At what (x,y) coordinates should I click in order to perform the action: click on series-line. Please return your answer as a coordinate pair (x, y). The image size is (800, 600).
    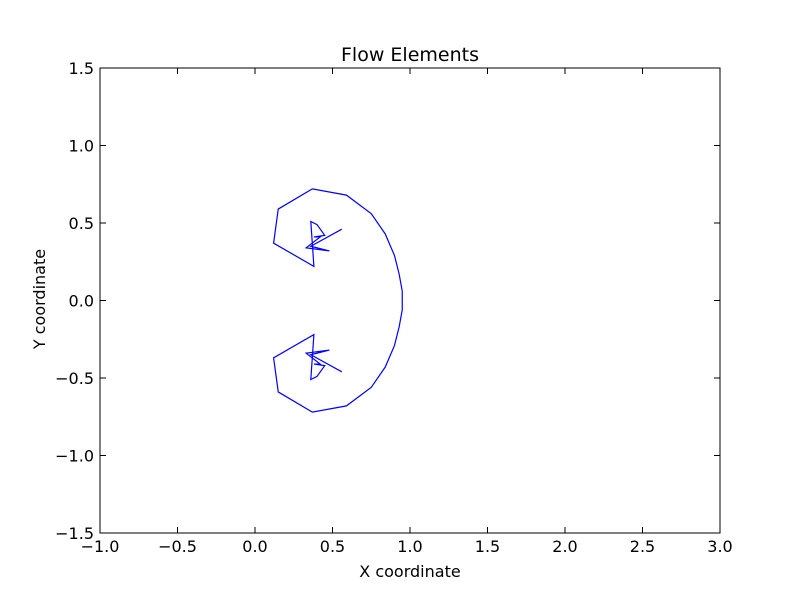
    Looking at the image, I should click on (337, 300).